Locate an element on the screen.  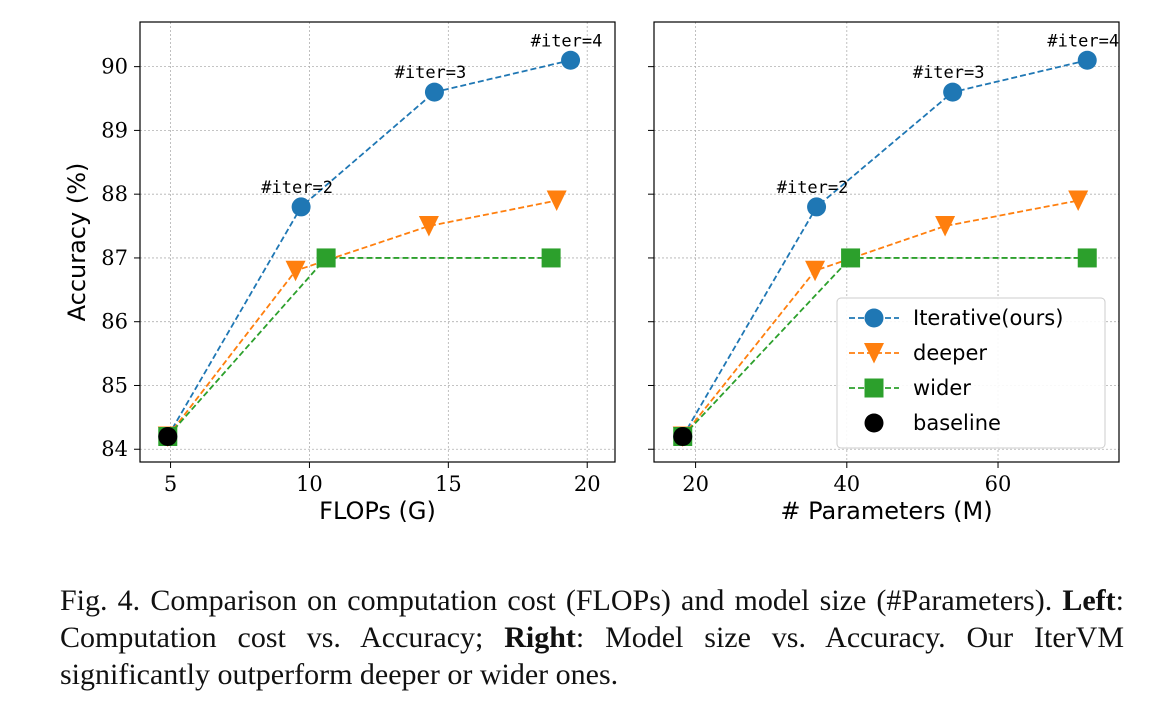
y-tick-label: 85 is located at coordinates (114, 385).